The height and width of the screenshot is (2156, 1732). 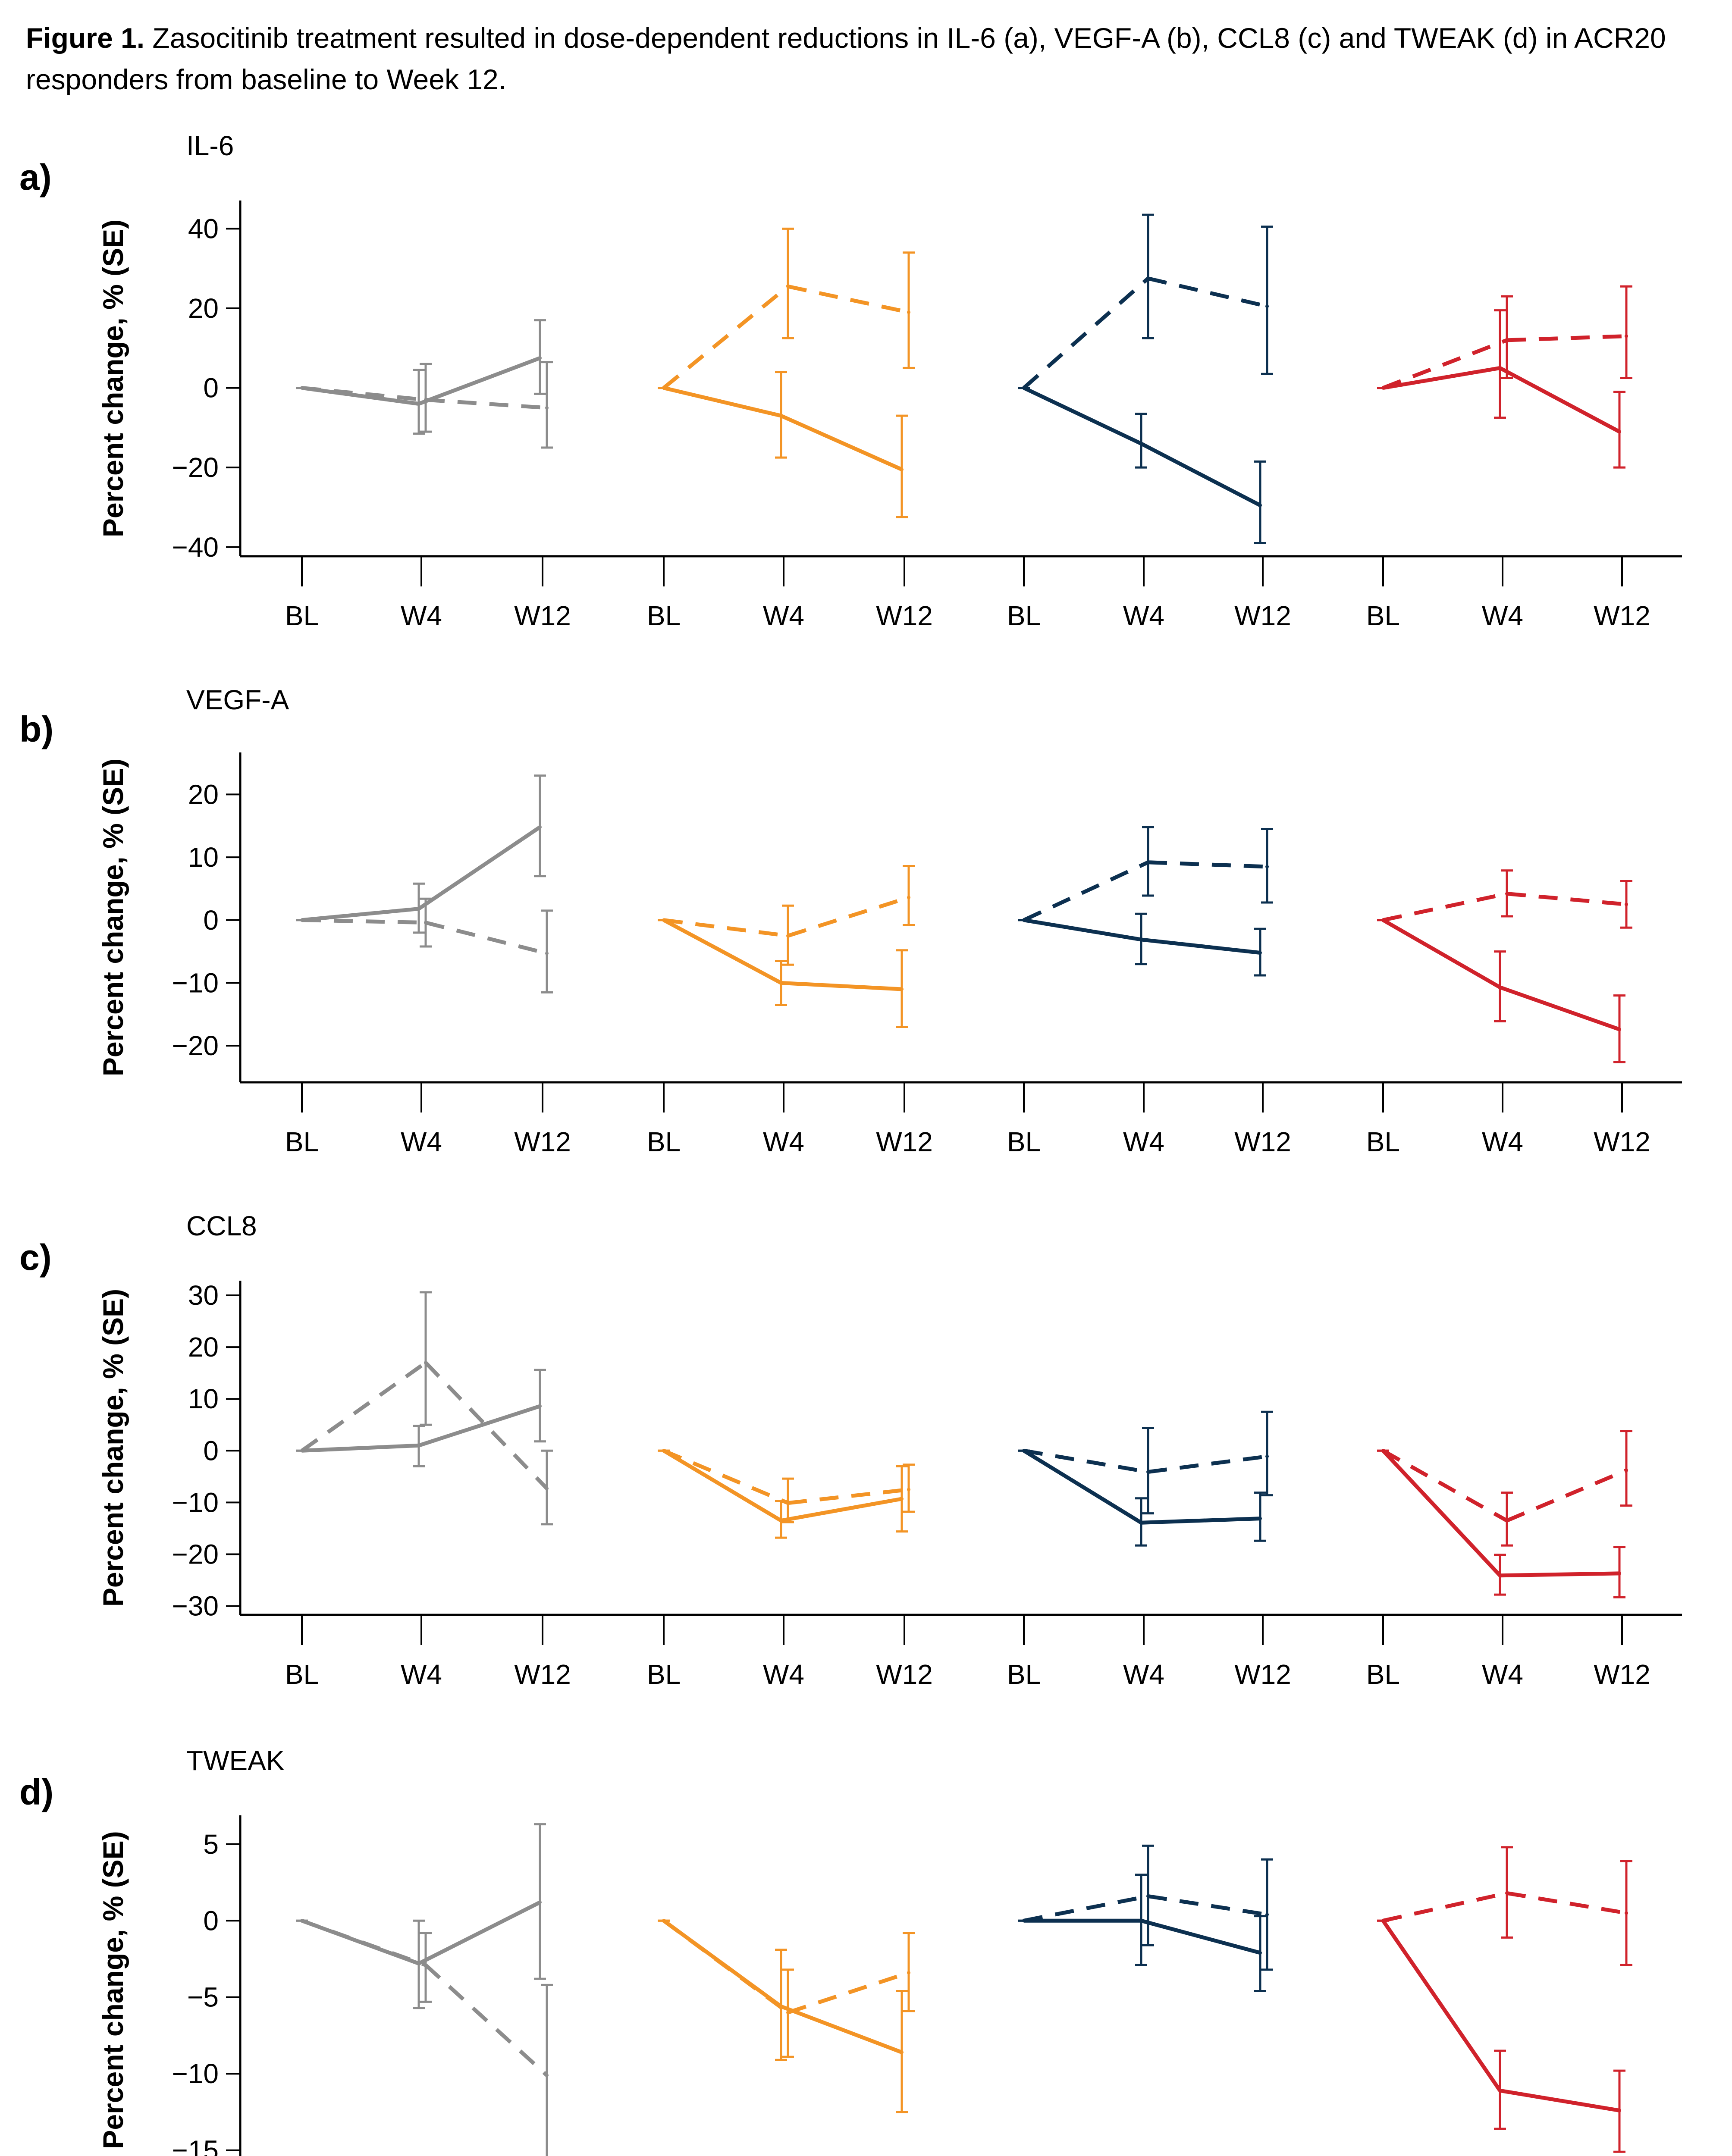 I want to click on panel-label: a), so click(x=36, y=177).